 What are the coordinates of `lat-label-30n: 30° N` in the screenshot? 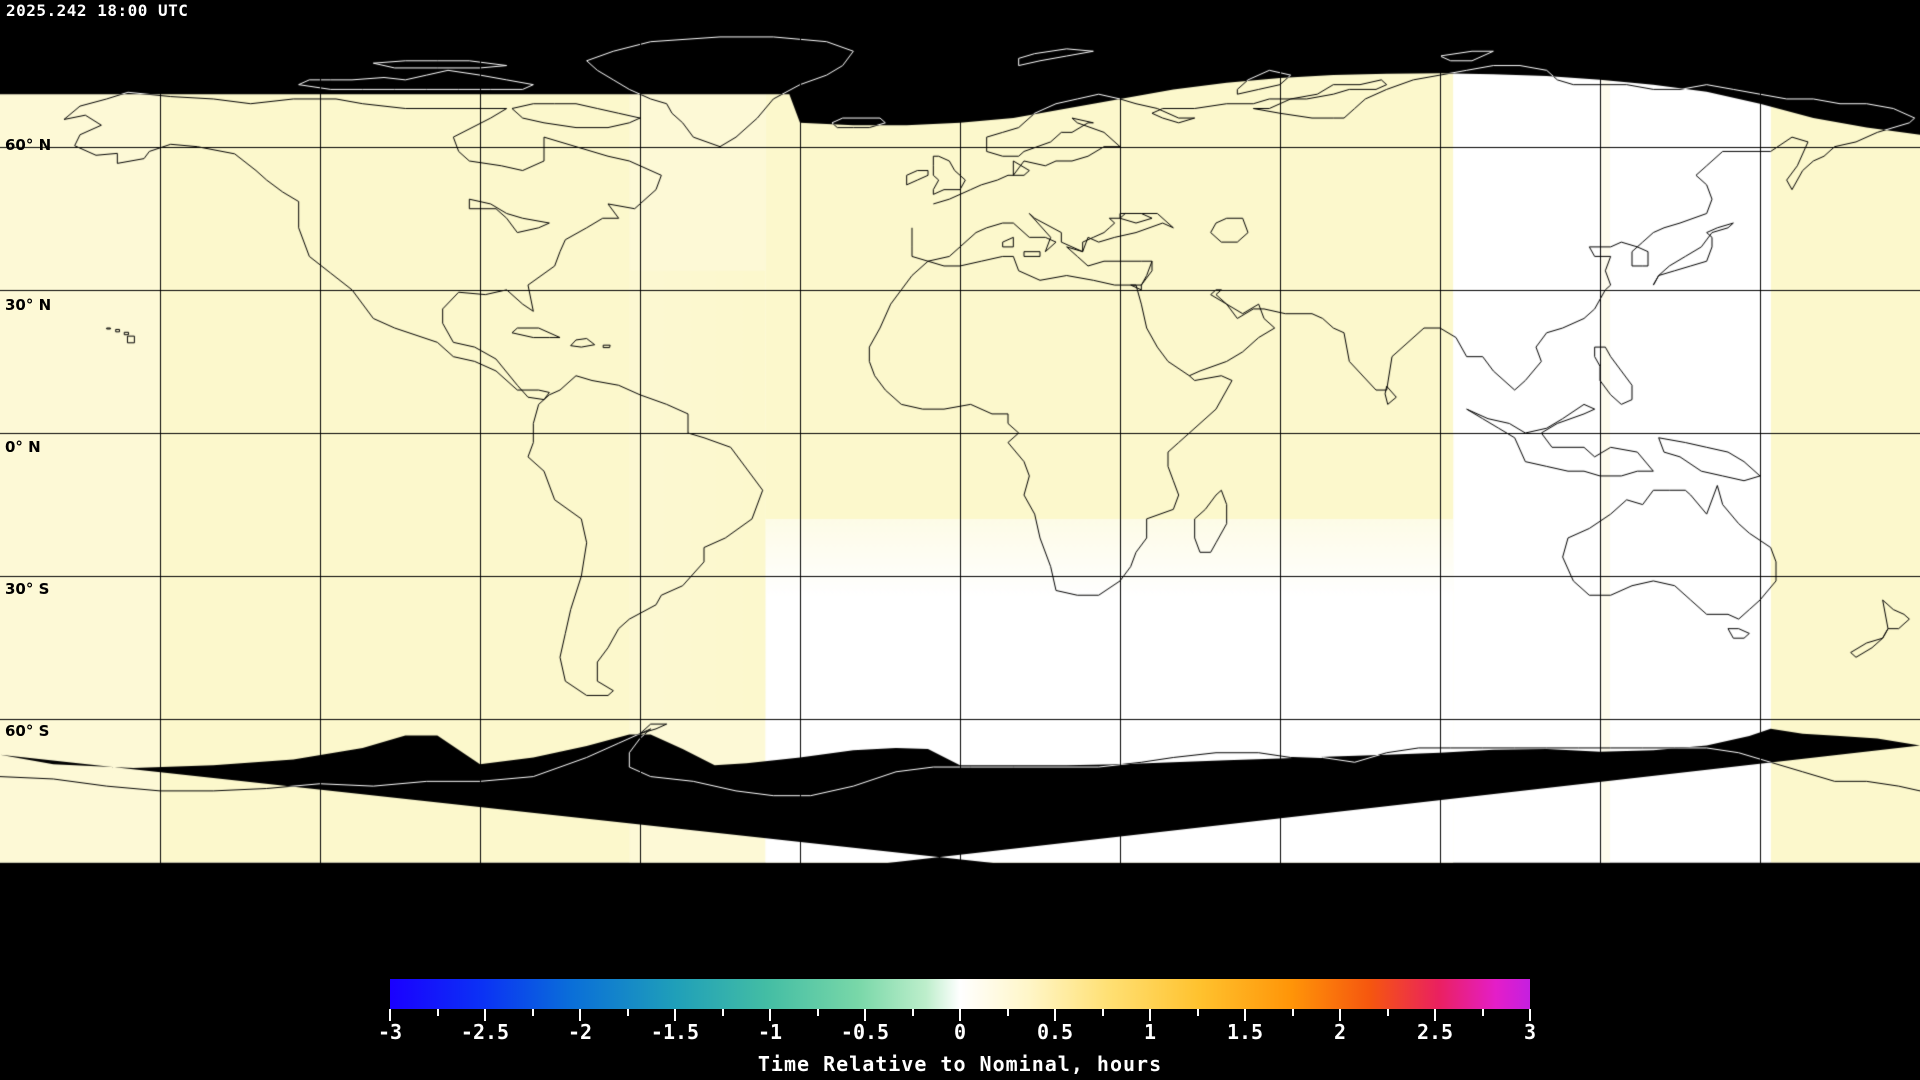 It's located at (28, 305).